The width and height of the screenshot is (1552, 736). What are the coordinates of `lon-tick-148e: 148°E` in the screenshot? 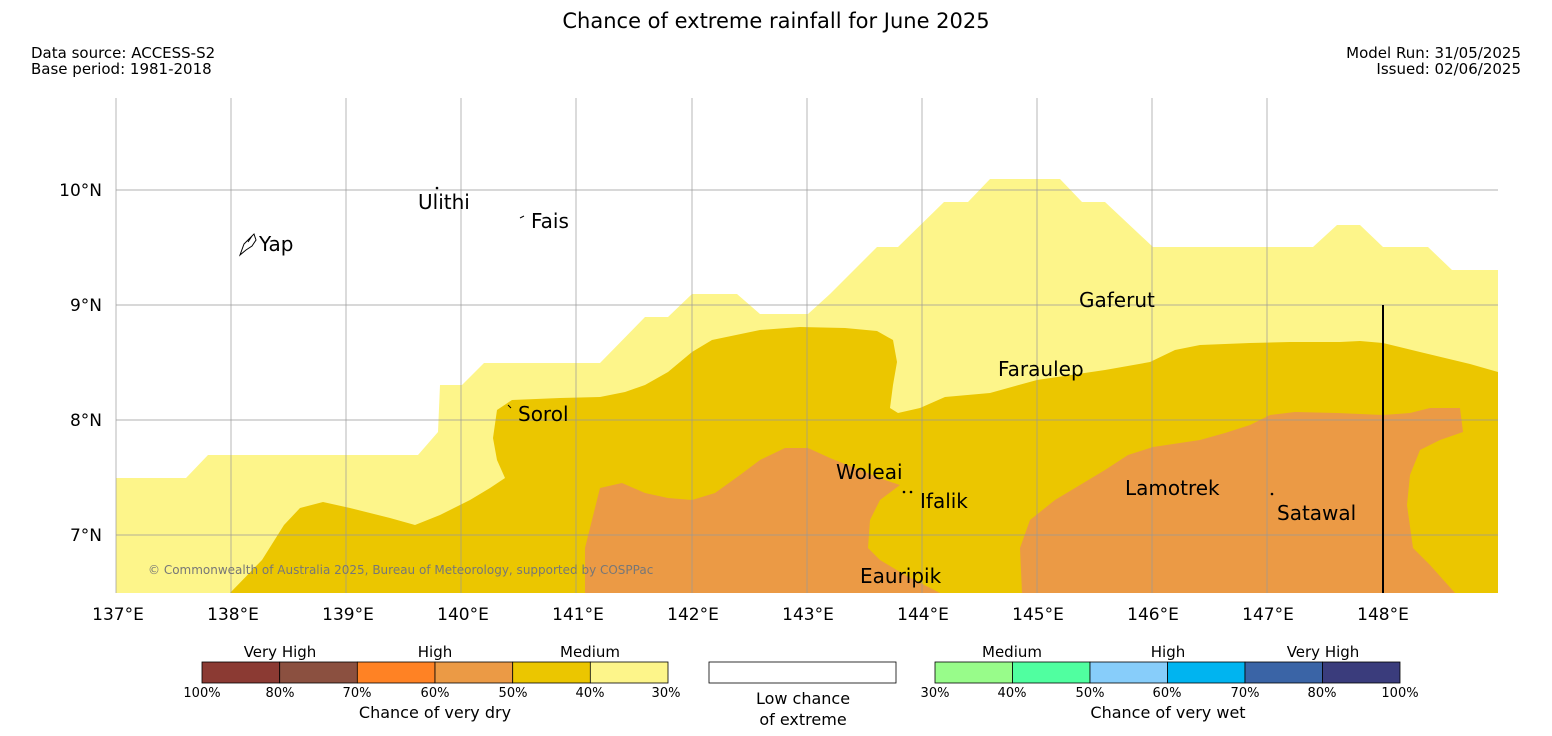 It's located at (1383, 615).